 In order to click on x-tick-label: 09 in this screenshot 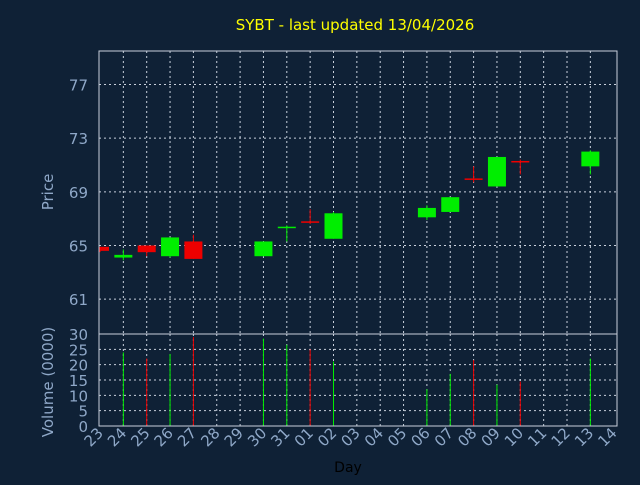, I will do `click(491, 437)`.